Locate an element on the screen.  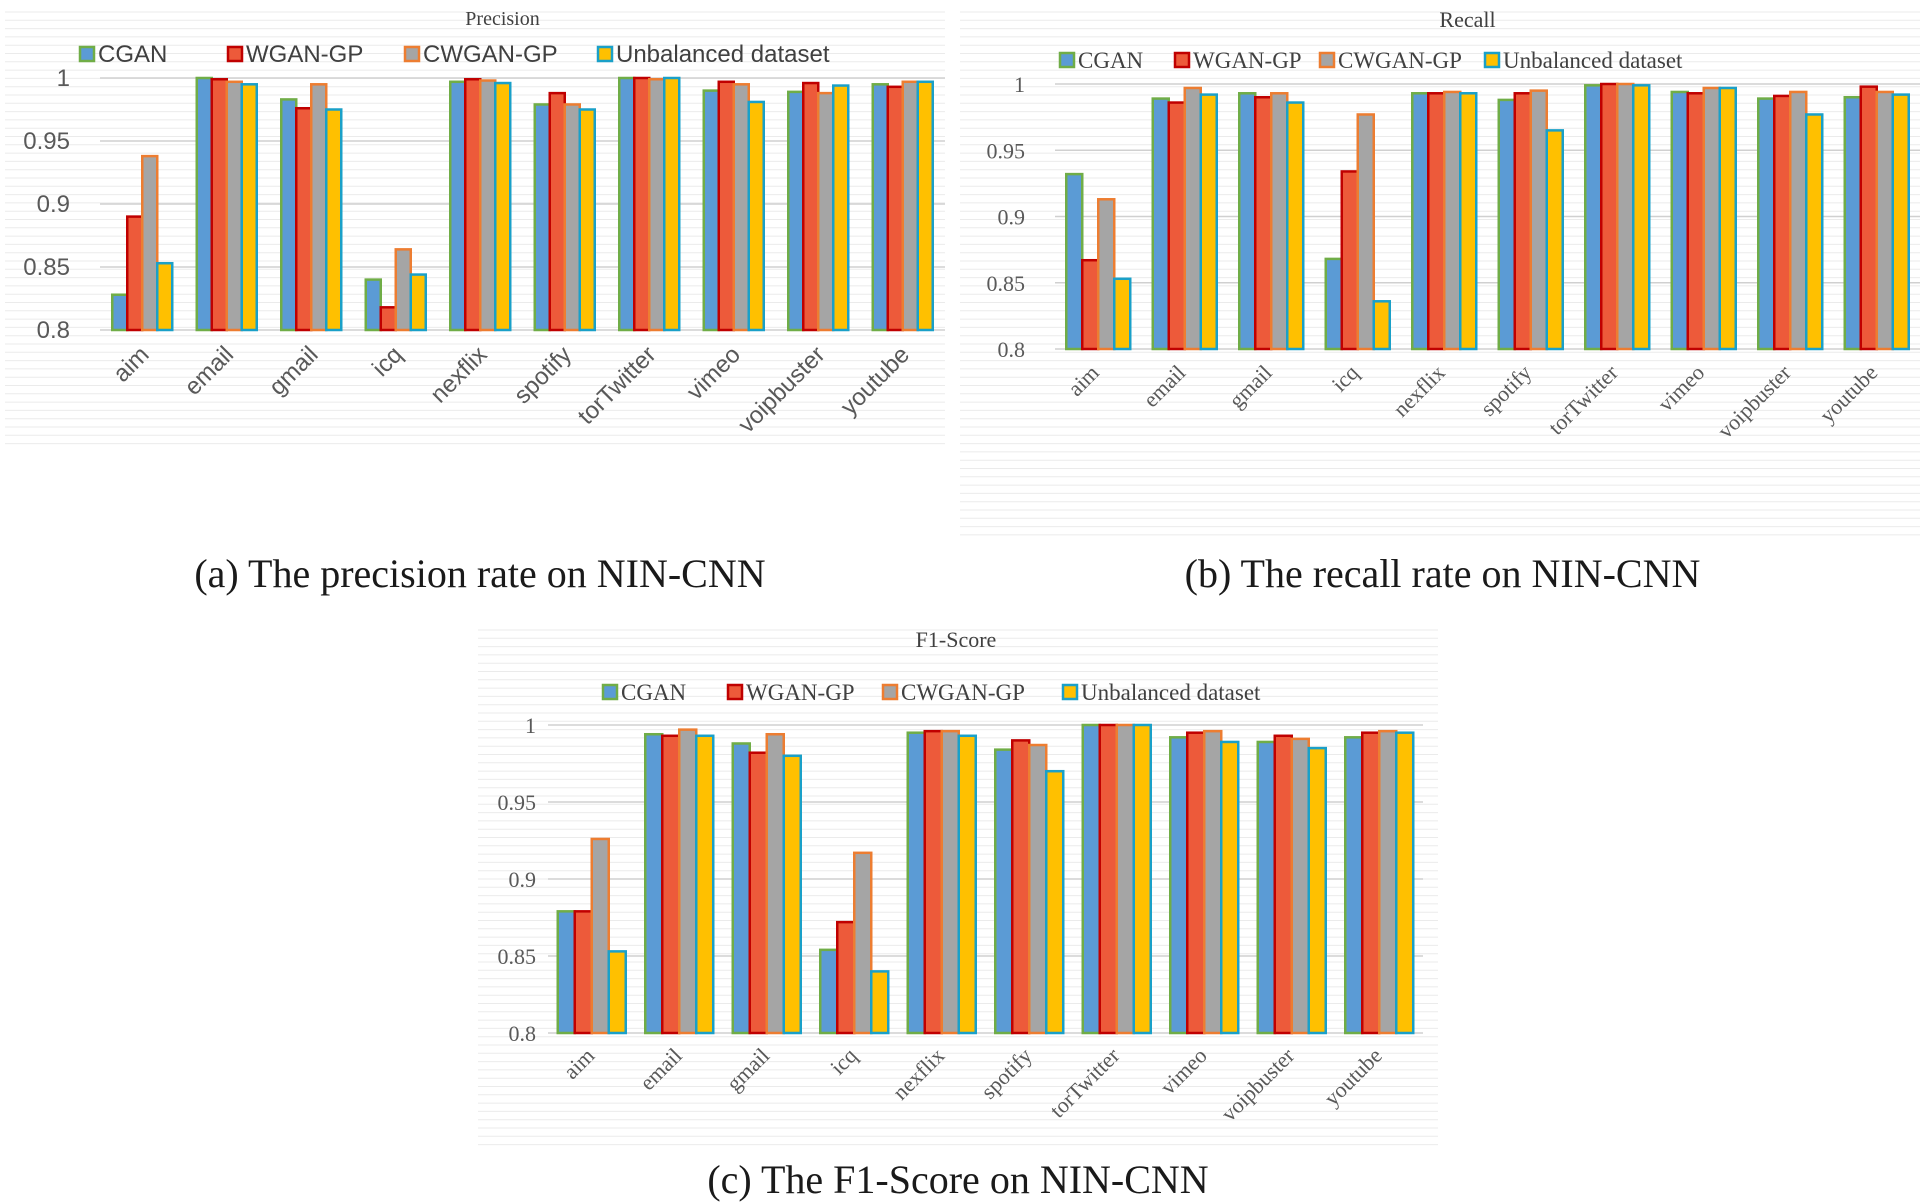
recall-bar-aim-wgan-gp is located at coordinates (1090, 304).